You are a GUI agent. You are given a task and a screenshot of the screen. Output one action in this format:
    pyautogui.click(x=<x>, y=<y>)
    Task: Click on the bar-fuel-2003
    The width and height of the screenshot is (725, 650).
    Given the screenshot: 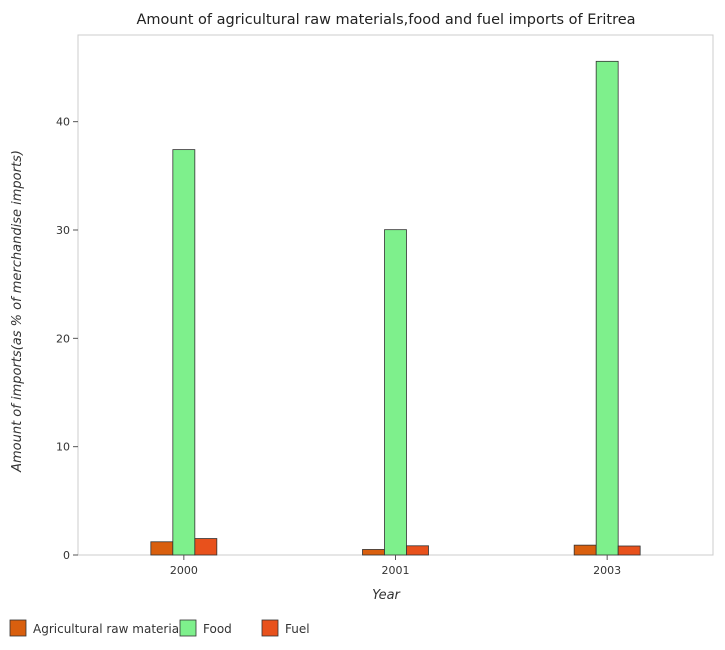 What is the action you would take?
    pyautogui.click(x=629, y=550)
    